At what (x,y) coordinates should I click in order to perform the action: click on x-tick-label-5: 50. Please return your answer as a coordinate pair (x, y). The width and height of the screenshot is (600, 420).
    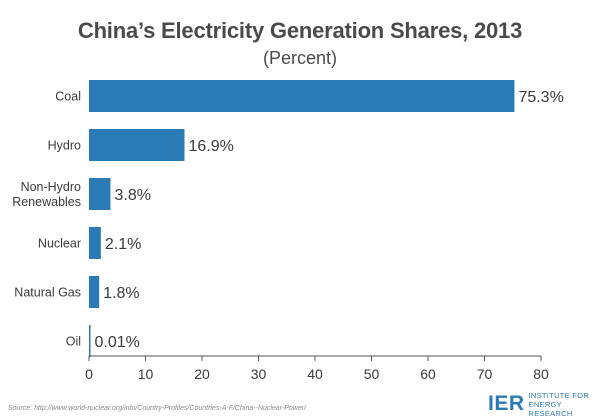
    Looking at the image, I should click on (372, 374).